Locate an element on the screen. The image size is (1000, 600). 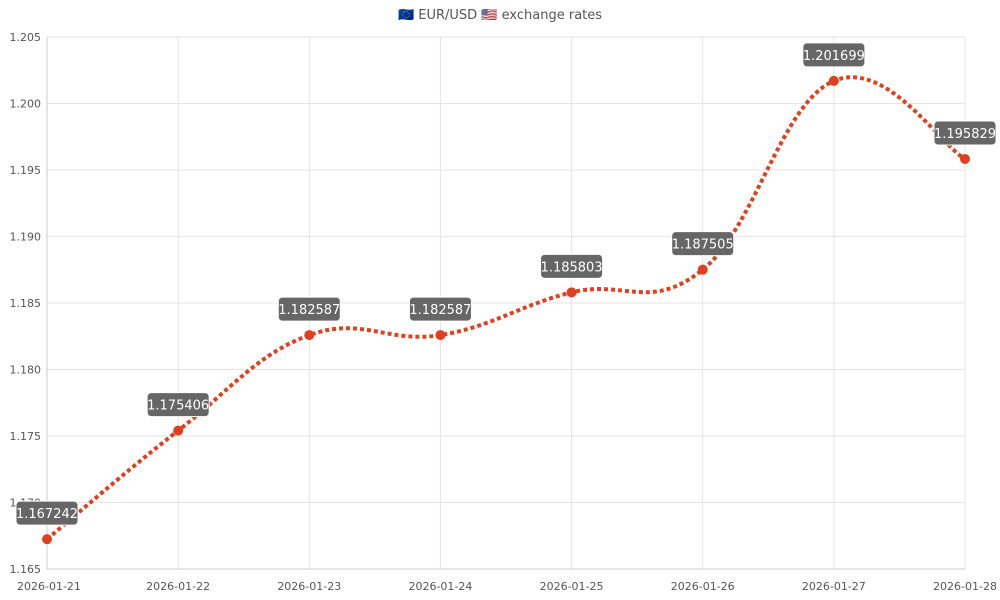
data-label: 1.187505 is located at coordinates (703, 245).